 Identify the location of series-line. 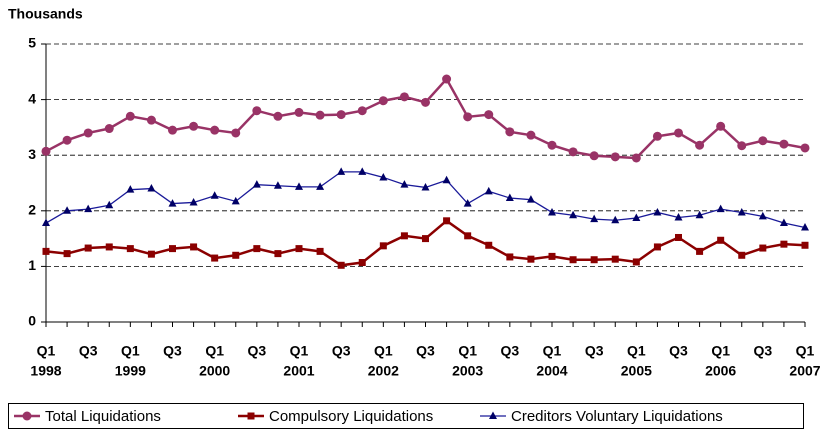
(425, 243).